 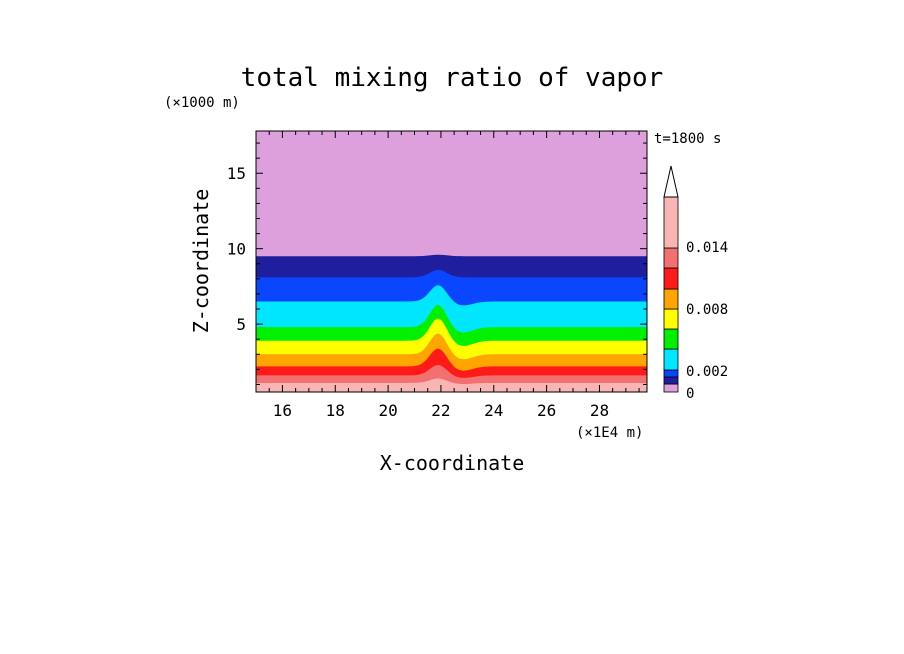 I want to click on y-tick-labels: 5 10 15, so click(x=236, y=249).